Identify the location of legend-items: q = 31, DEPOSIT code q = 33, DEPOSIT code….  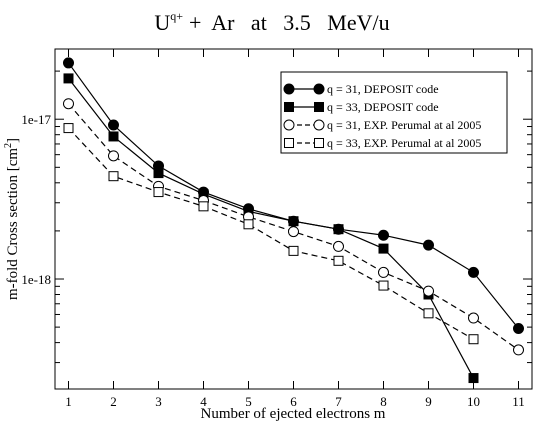
(382, 116).